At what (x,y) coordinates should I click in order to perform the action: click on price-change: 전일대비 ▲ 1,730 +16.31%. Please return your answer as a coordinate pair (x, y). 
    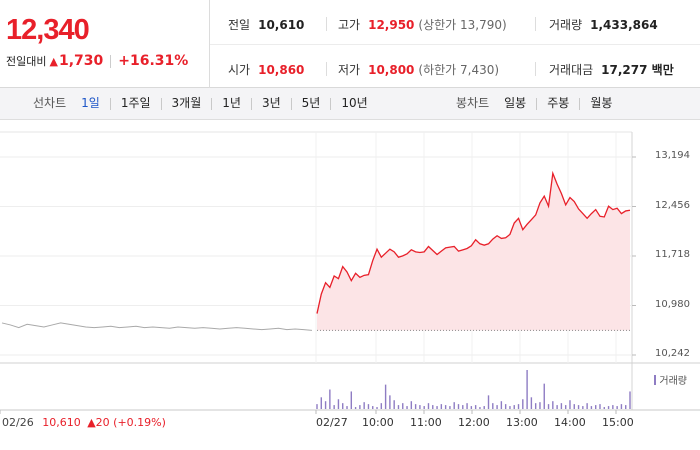
    Looking at the image, I should click on (97, 61).